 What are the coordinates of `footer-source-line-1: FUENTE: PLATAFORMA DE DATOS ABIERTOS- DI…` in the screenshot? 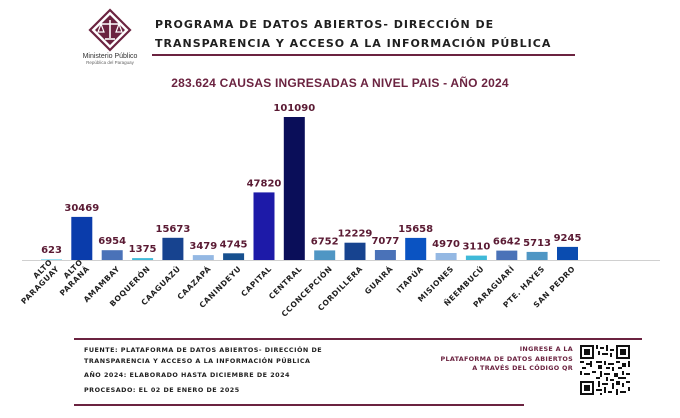 It's located at (203, 350).